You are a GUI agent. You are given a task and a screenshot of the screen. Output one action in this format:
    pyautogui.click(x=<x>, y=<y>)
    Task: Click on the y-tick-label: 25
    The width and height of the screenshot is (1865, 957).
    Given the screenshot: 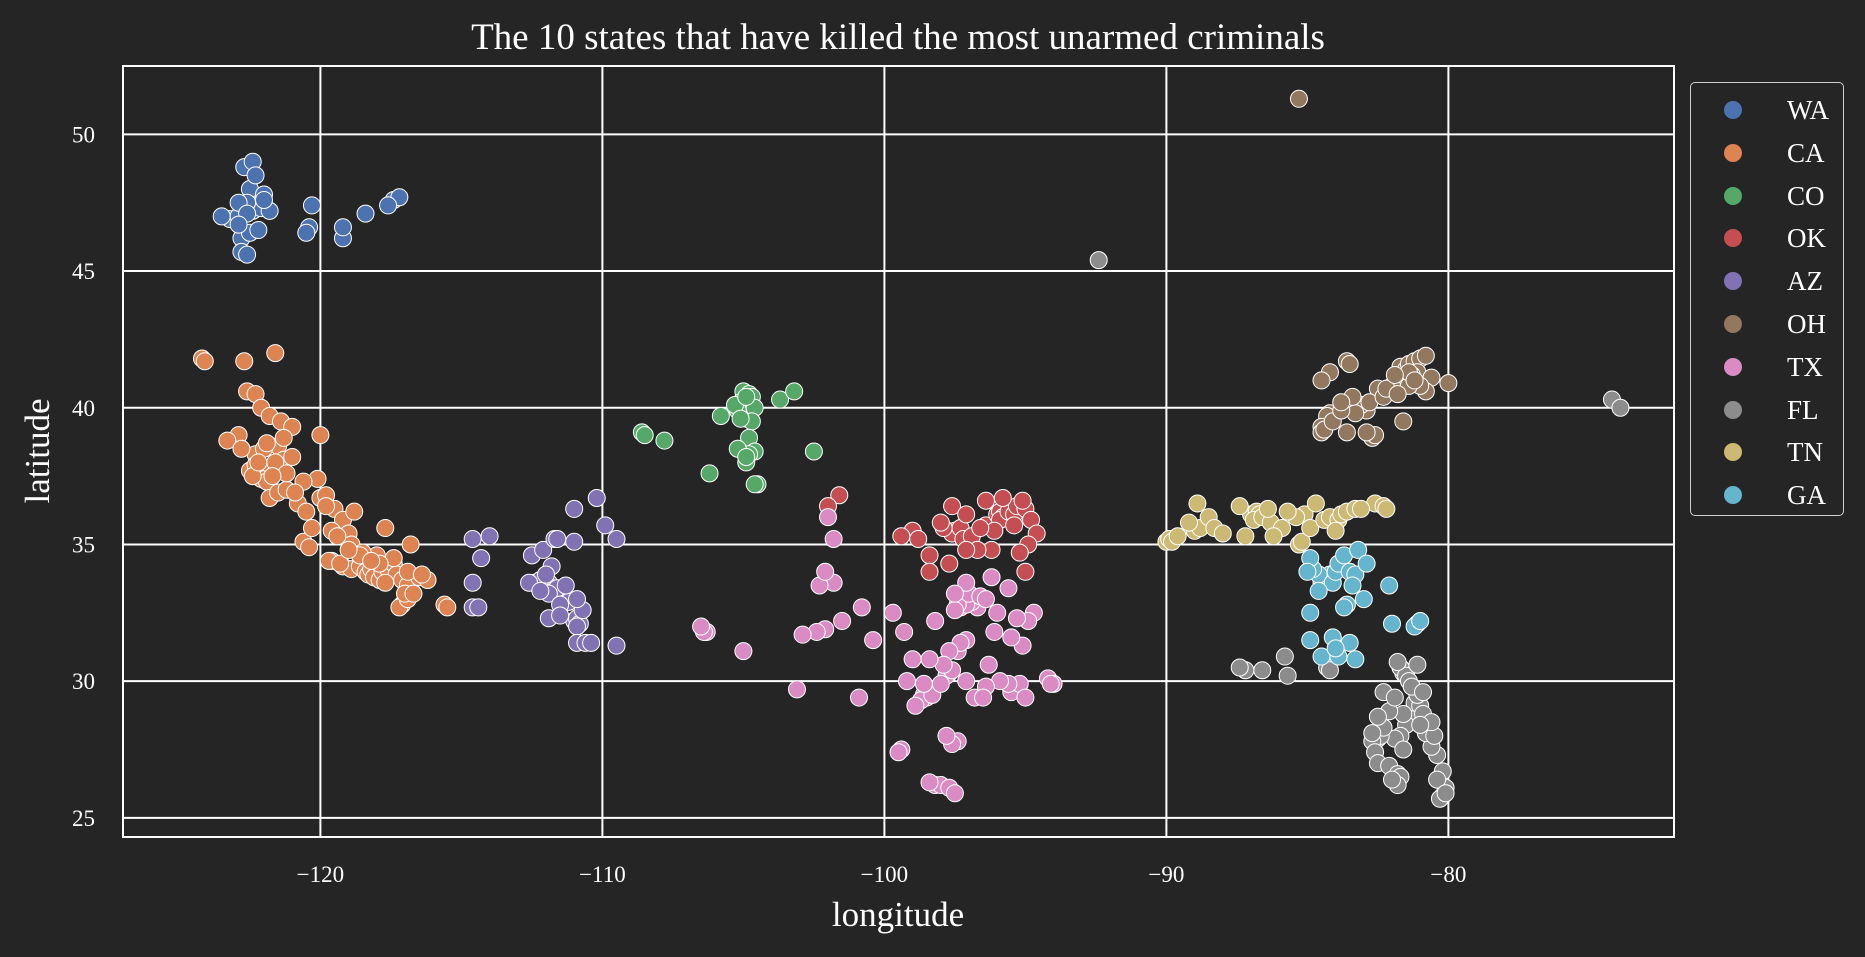 What is the action you would take?
    pyautogui.click(x=83, y=818)
    